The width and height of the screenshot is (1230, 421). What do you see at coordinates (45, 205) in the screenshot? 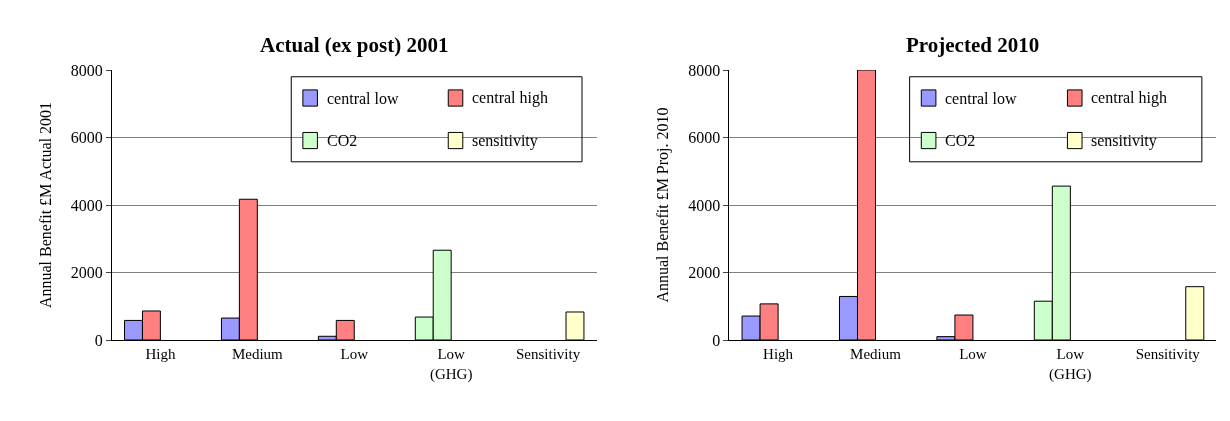
I see `y-axis-title: Annual Benefit £M Actual 2001` at bounding box center [45, 205].